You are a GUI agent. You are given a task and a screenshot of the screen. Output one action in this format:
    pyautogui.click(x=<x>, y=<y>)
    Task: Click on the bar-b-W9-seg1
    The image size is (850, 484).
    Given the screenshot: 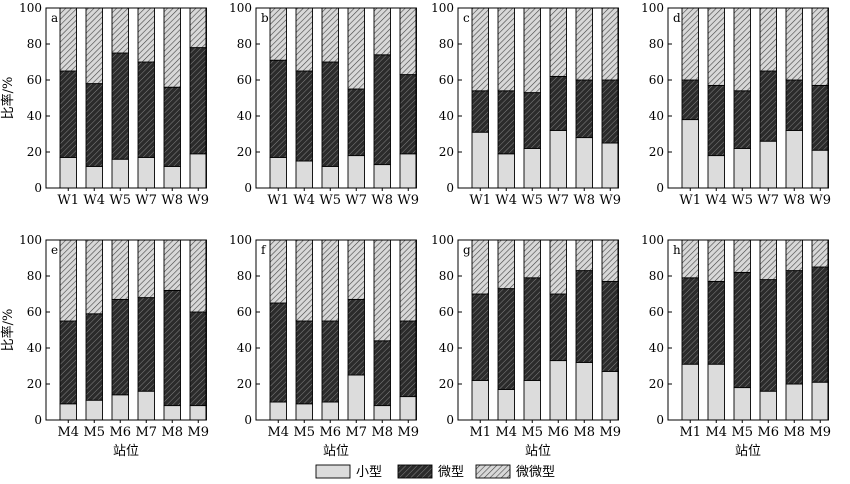 What is the action you would take?
    pyautogui.click(x=408, y=171)
    